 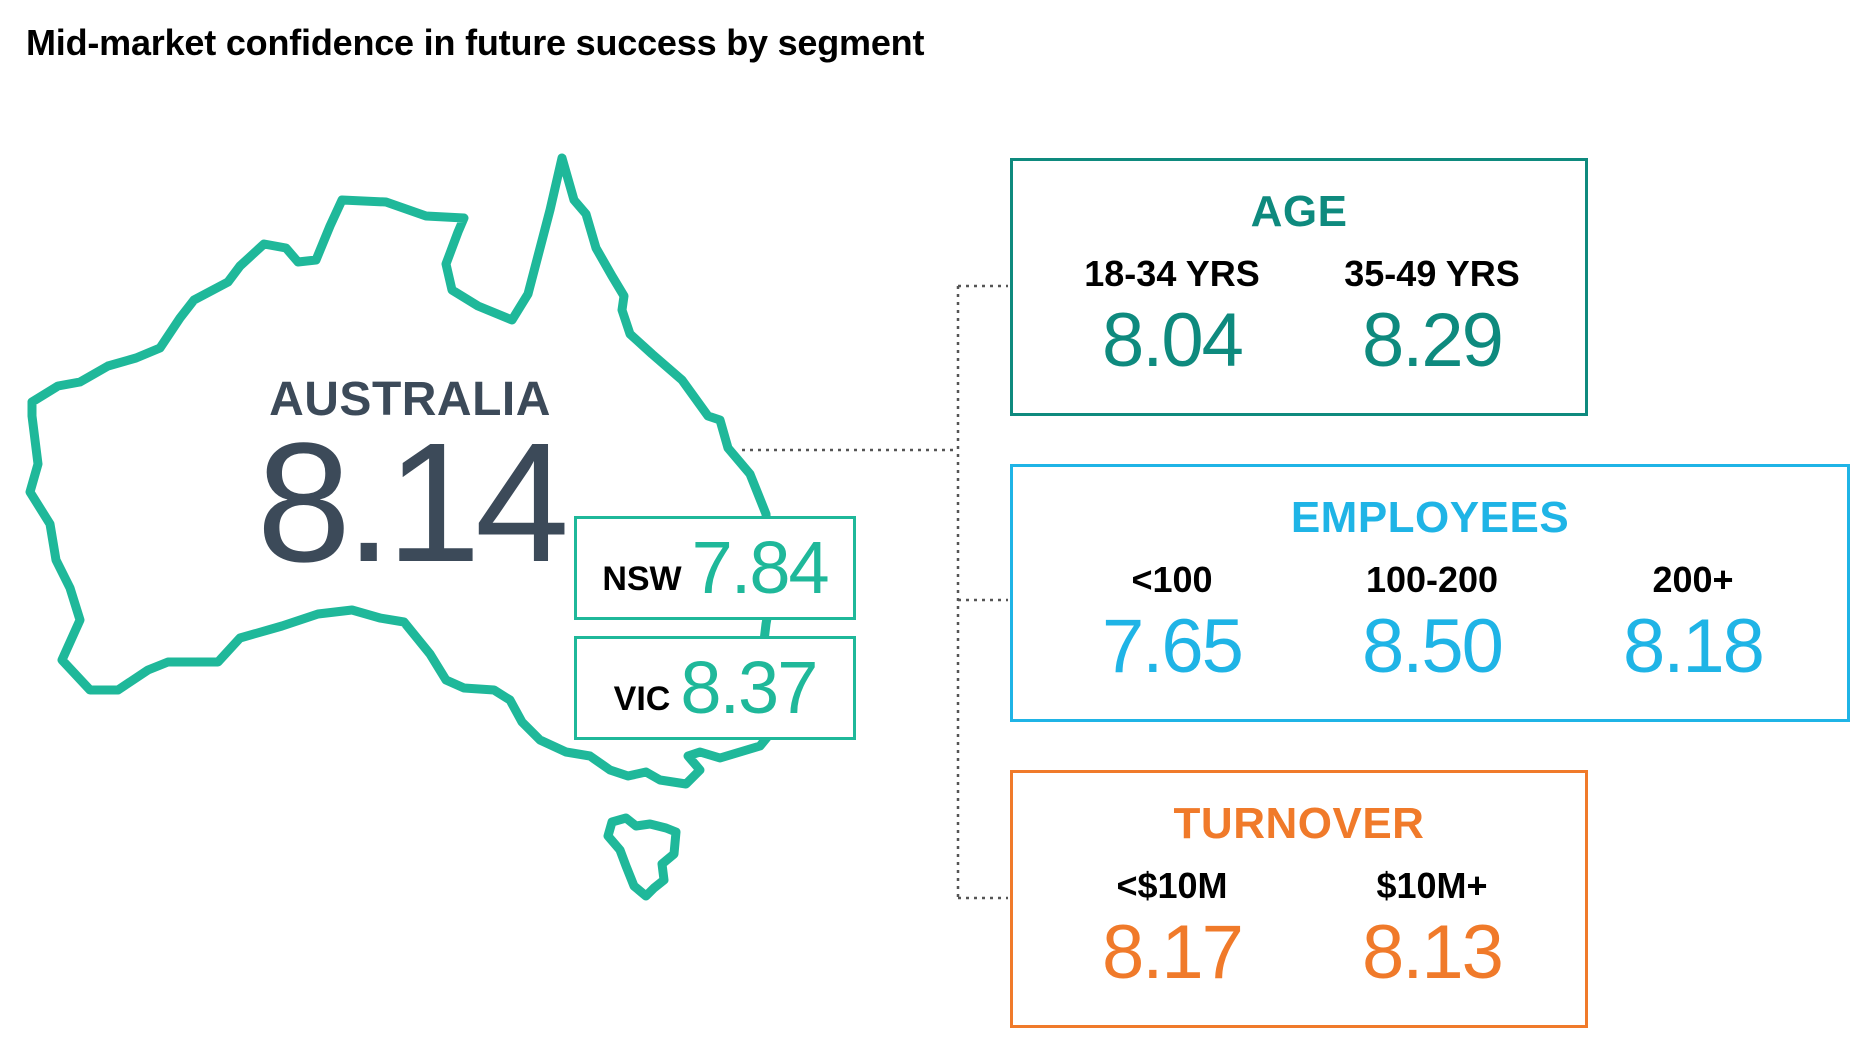 I want to click on segment-title: AGE, so click(x=1299, y=211).